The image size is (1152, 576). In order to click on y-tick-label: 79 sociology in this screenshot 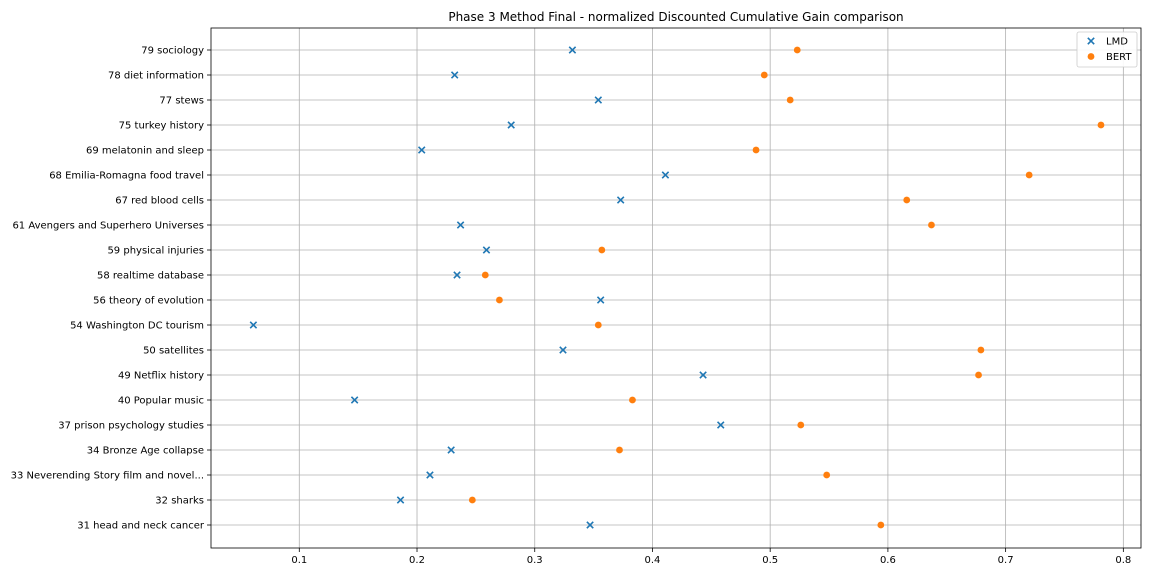, I will do `click(172, 51)`.